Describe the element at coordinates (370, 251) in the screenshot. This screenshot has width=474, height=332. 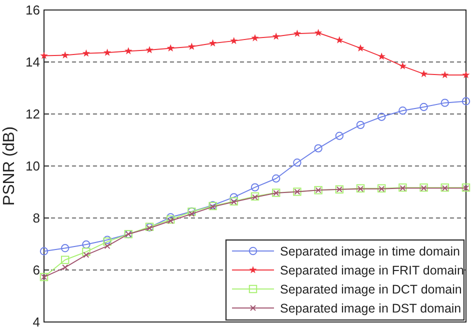
I see `legend-label: Separated image in time domain` at that location.